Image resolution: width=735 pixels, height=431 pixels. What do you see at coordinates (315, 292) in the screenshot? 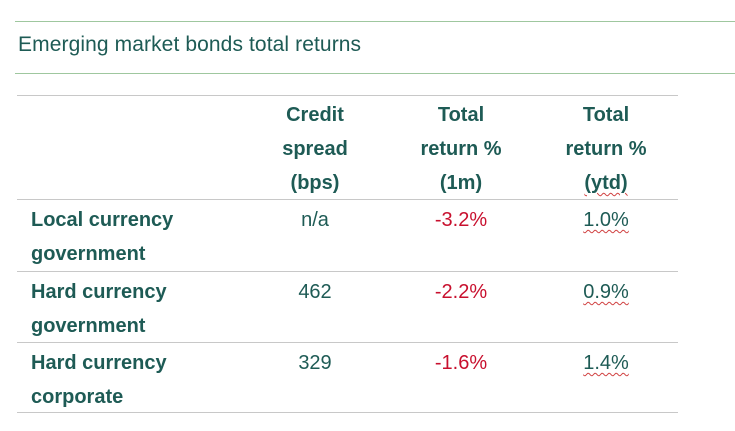
I see `cell-spread: 462` at bounding box center [315, 292].